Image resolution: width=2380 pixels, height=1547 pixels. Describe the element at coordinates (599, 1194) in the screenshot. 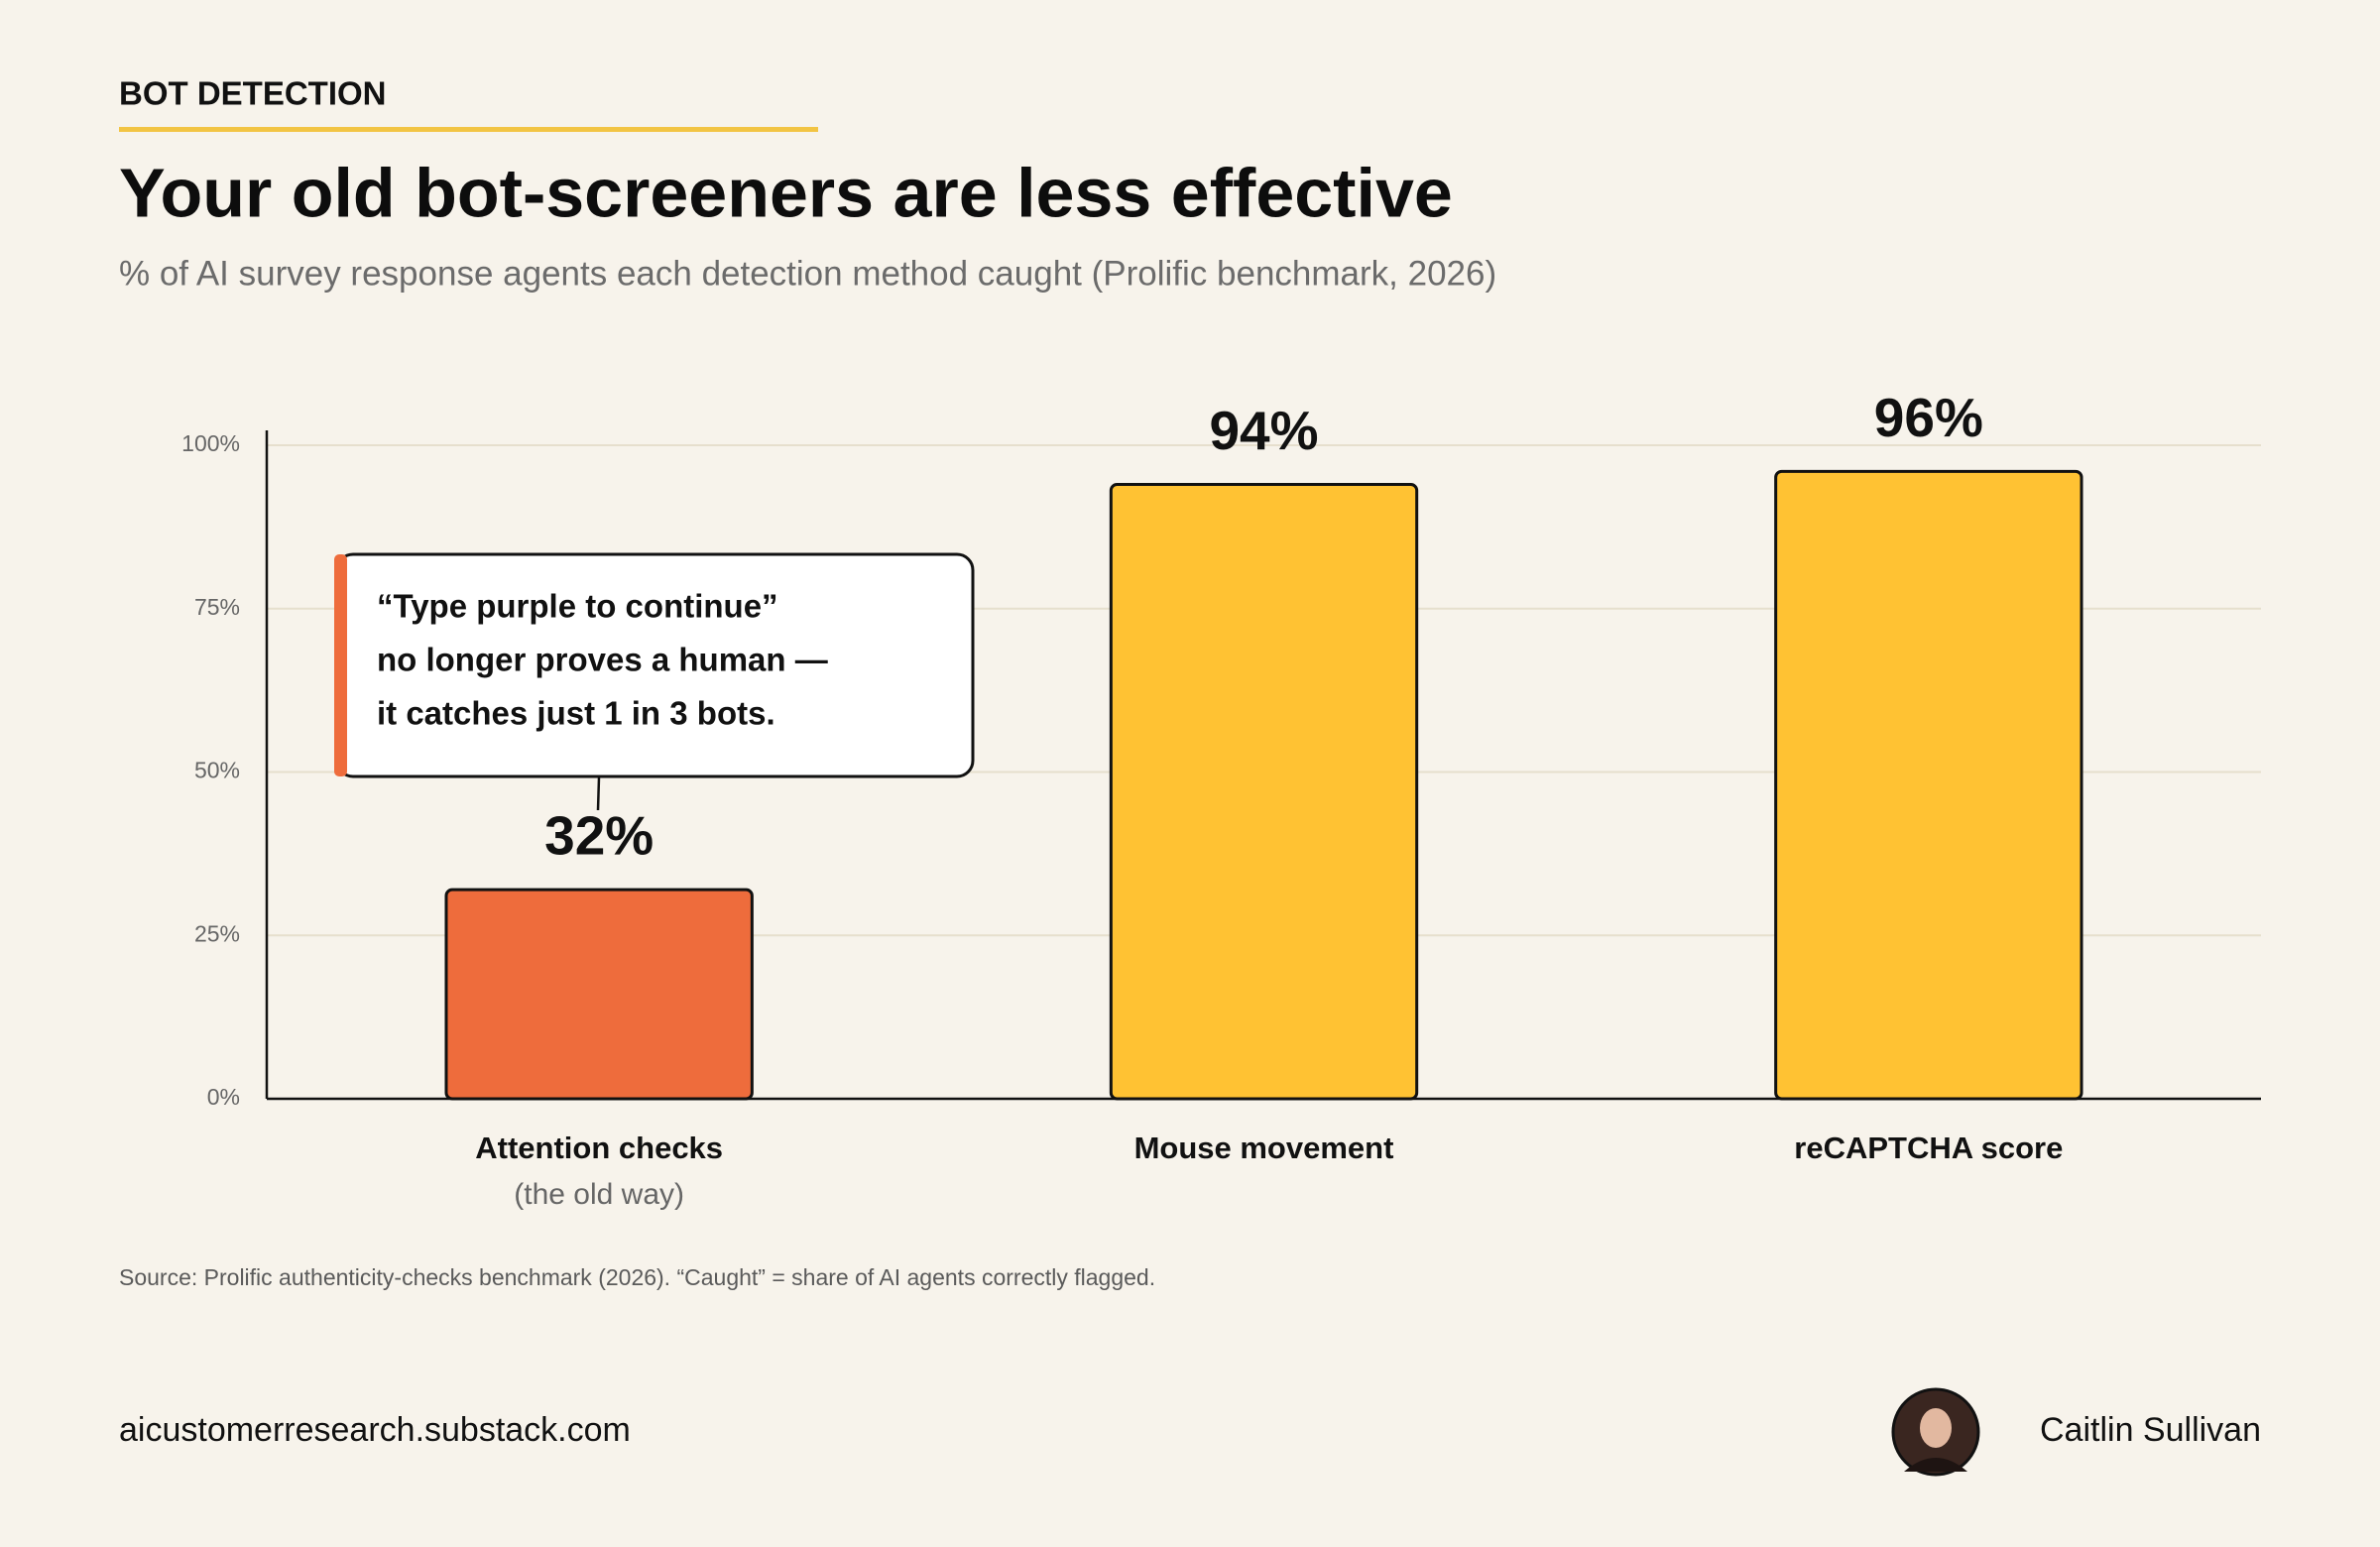

I see `x-tick-note: (the old way)` at that location.